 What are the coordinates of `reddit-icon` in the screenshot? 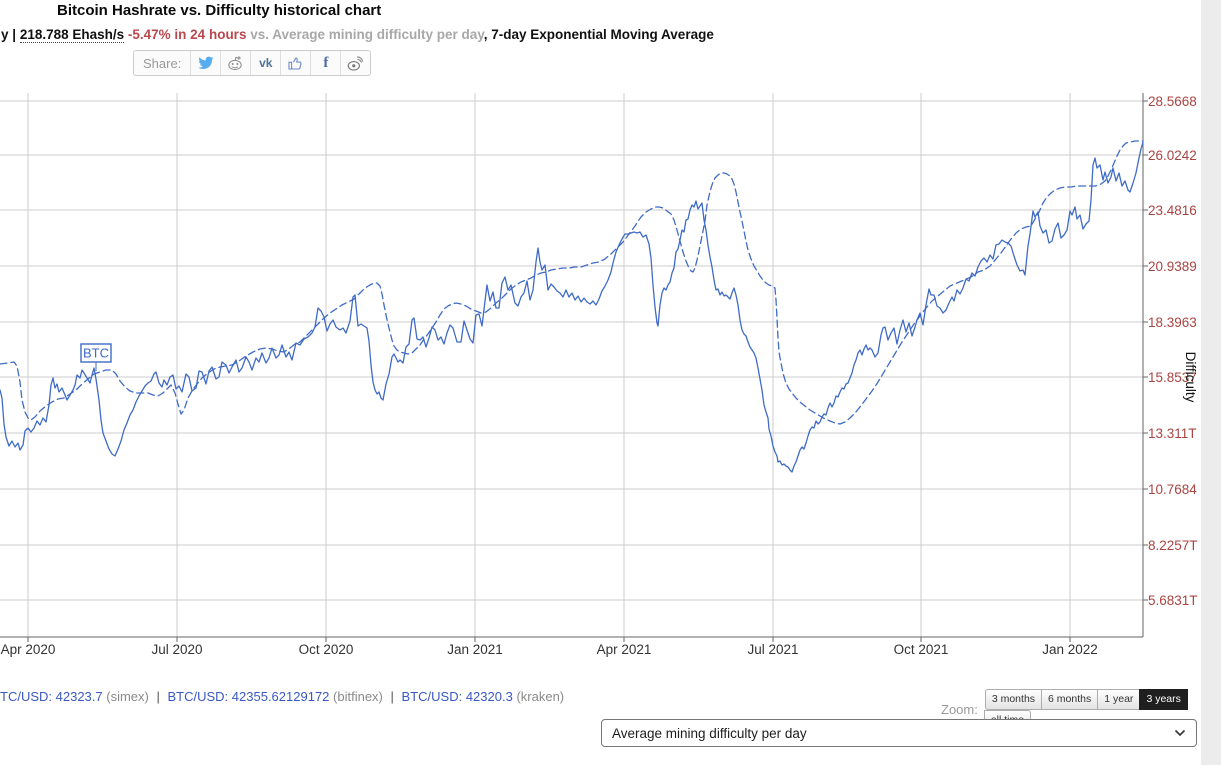 It's located at (235, 63).